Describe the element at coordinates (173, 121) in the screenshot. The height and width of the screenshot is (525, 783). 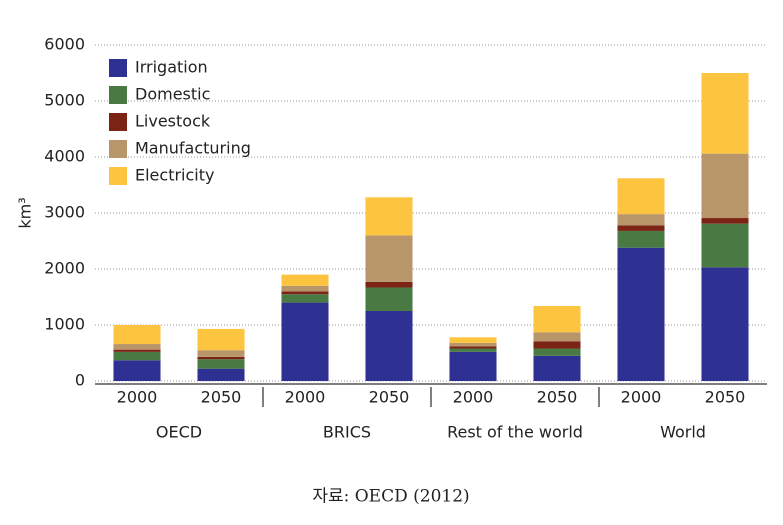
I see `legend-label: Livestock` at that location.